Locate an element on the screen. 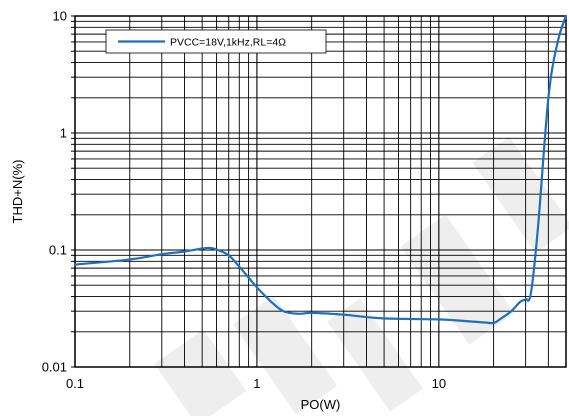 The image size is (569, 416). y-axis-title: THD+N(%) is located at coordinates (17, 192).